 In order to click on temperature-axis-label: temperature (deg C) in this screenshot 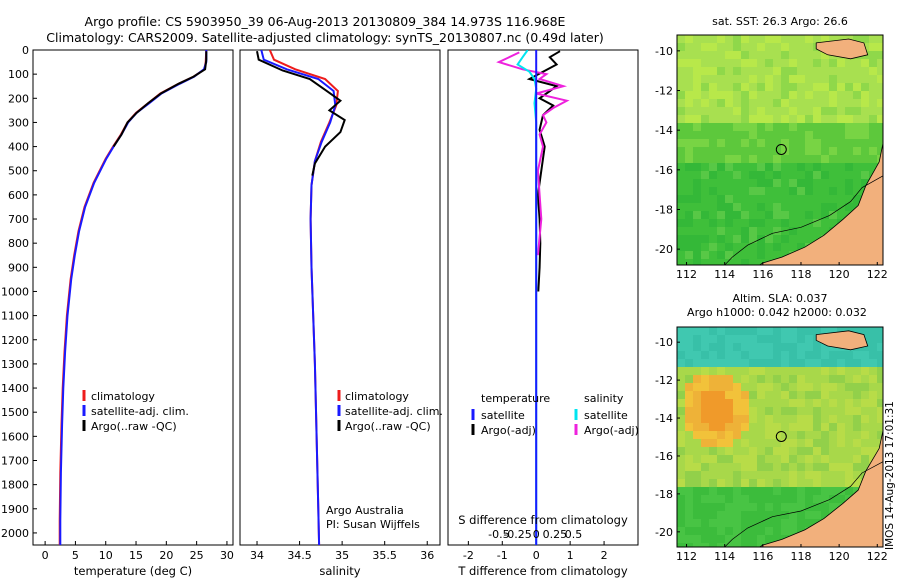, I will do `click(133, 571)`.